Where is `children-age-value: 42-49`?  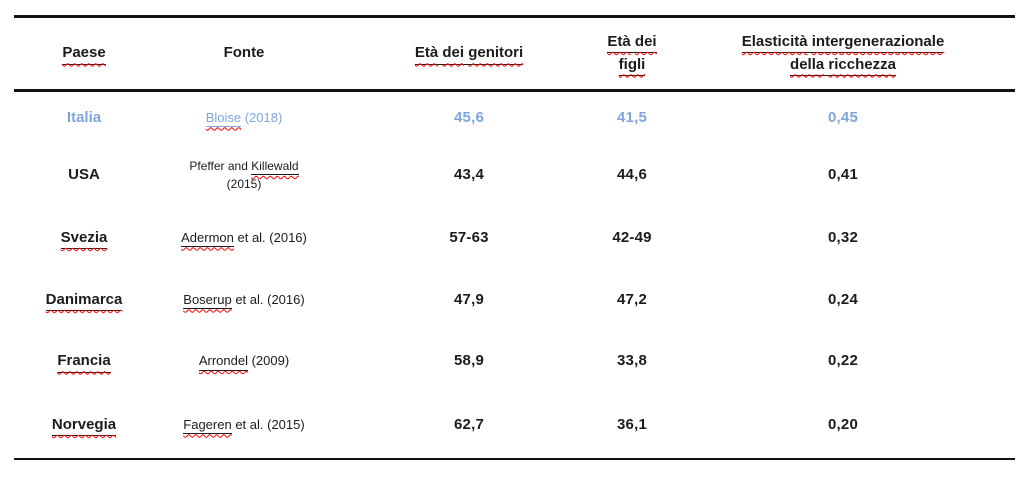 children-age-value: 42-49 is located at coordinates (632, 237).